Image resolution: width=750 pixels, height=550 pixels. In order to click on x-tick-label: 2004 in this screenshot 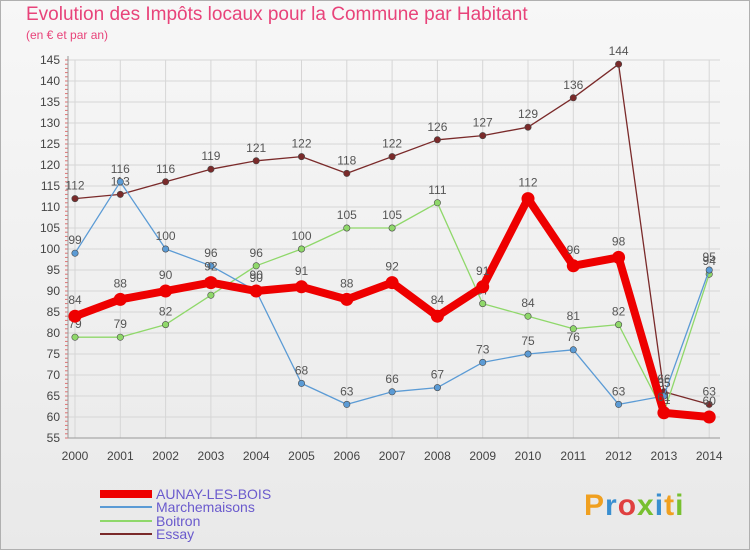, I will do `click(256, 456)`.